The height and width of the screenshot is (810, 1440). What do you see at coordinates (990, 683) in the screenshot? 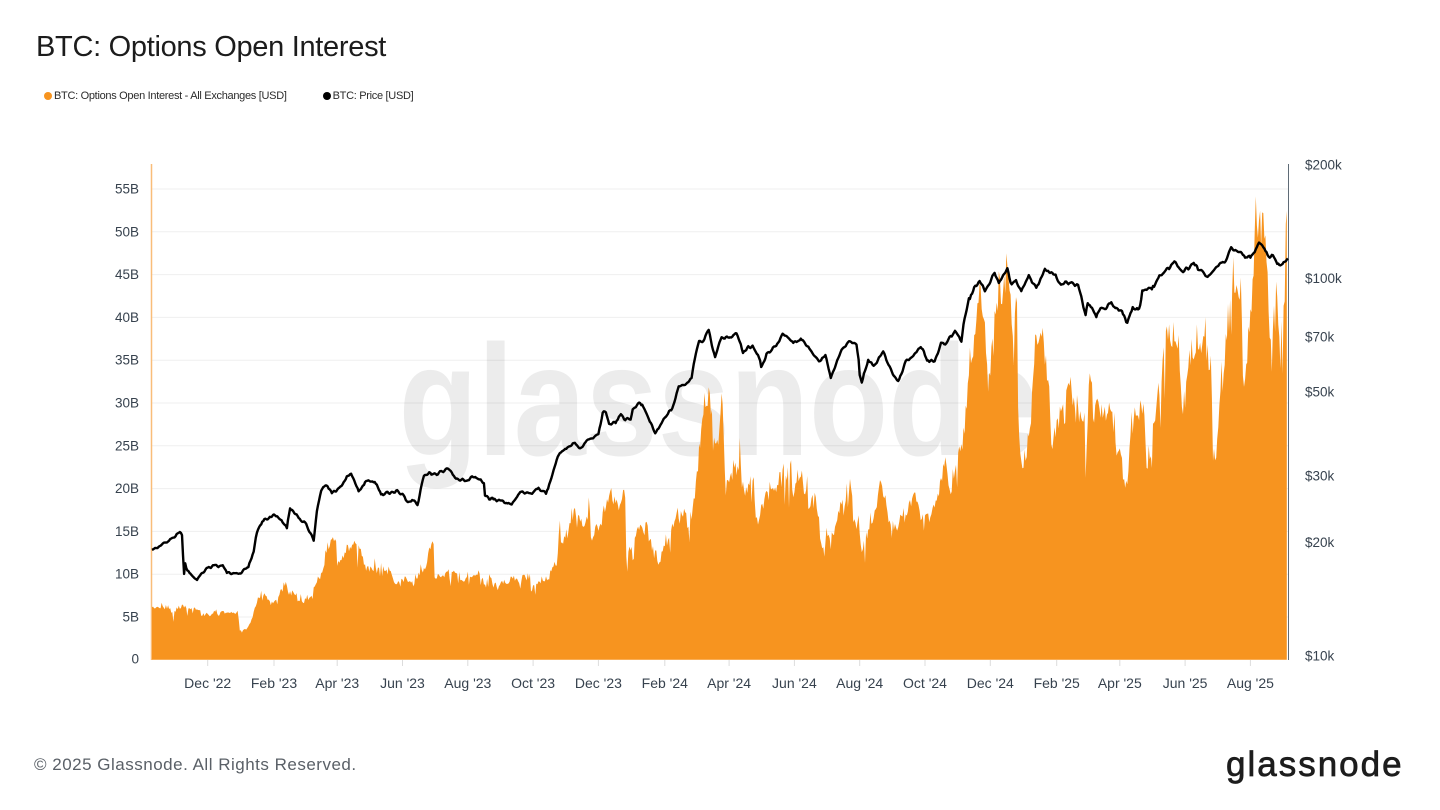
I see `svg-text: Dec '24` at bounding box center [990, 683].